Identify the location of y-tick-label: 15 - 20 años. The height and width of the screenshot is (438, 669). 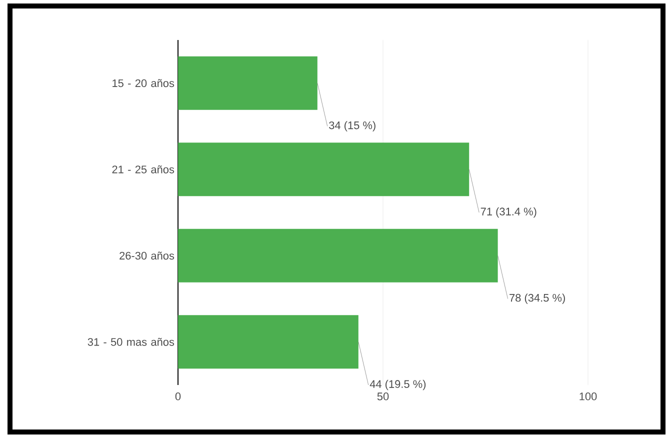
(143, 83).